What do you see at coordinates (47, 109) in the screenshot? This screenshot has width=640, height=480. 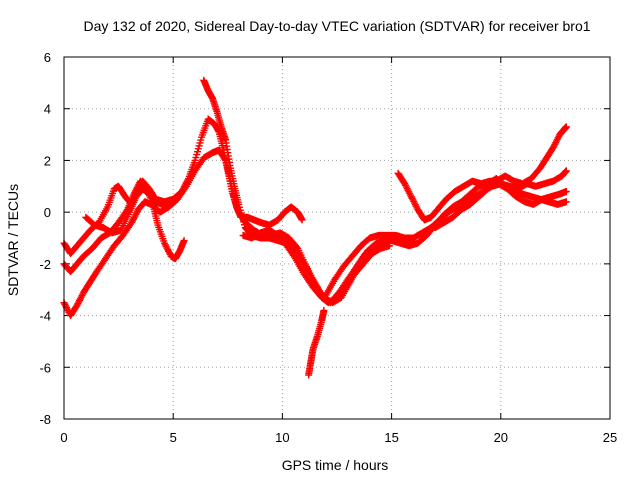 I see `y-tick-label: 4` at bounding box center [47, 109].